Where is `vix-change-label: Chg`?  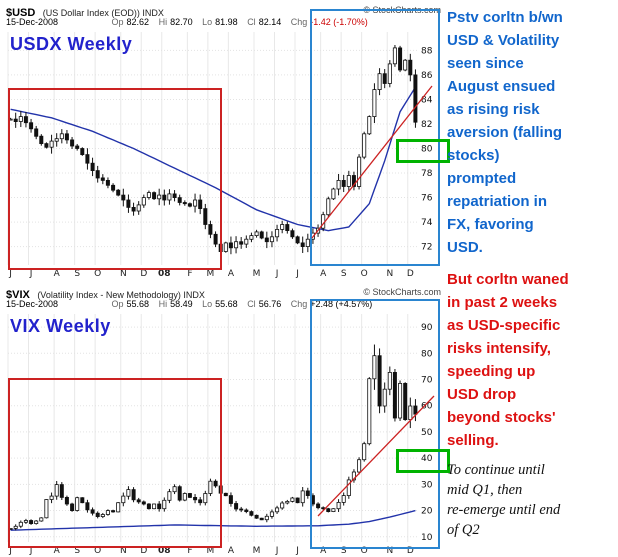
vix-change-label: Chg is located at coordinates (299, 304).